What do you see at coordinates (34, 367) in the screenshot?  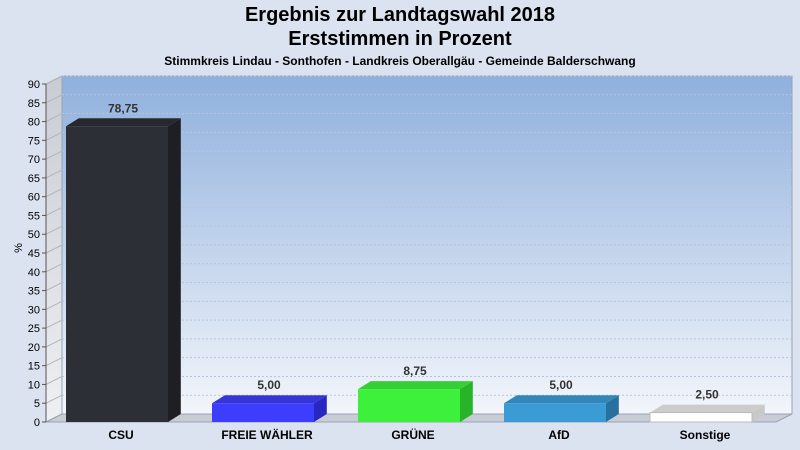 I see `y-tick-label: 15` at bounding box center [34, 367].